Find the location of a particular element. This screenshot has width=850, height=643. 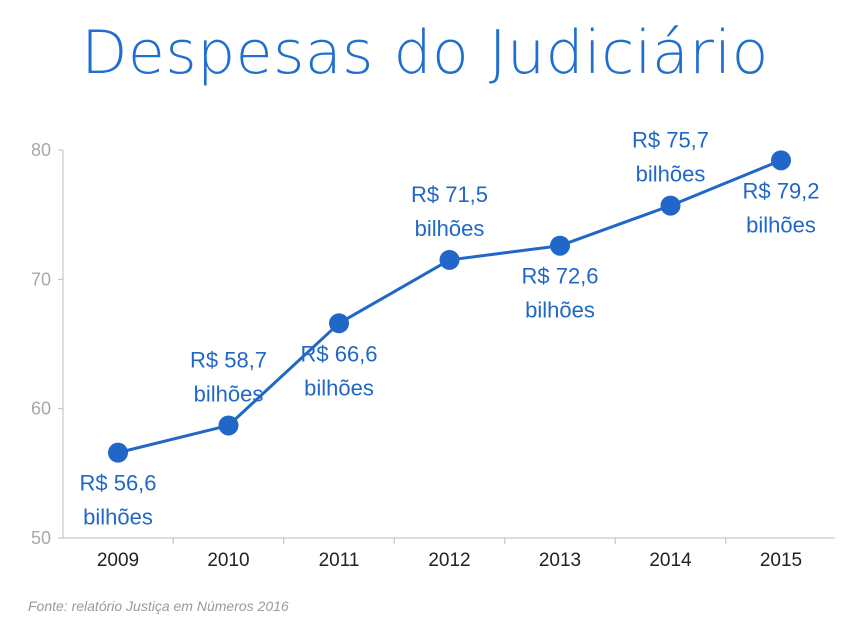

data-label-value: R$ 71,5 is located at coordinates (449, 194).